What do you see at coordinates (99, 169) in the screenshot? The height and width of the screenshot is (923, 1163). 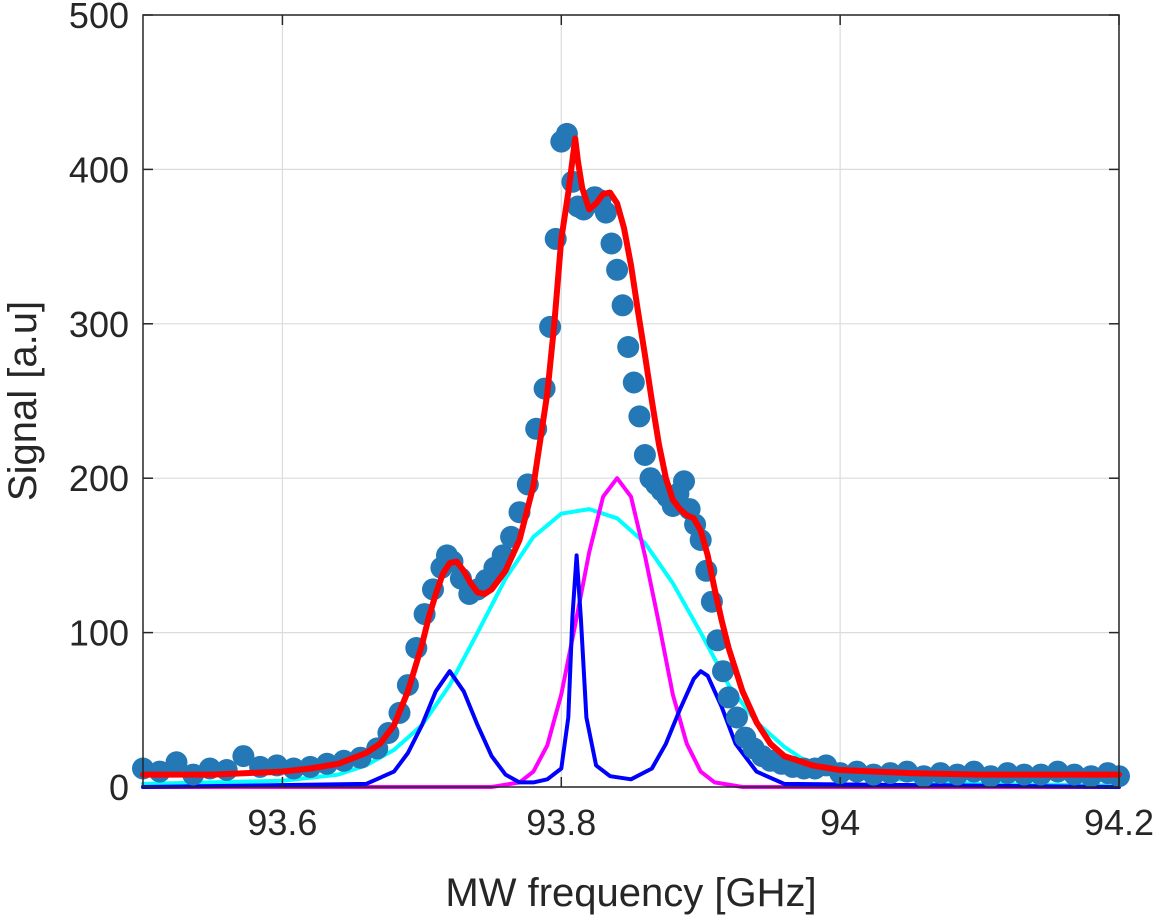 I see `y-tick-label: 400` at bounding box center [99, 169].